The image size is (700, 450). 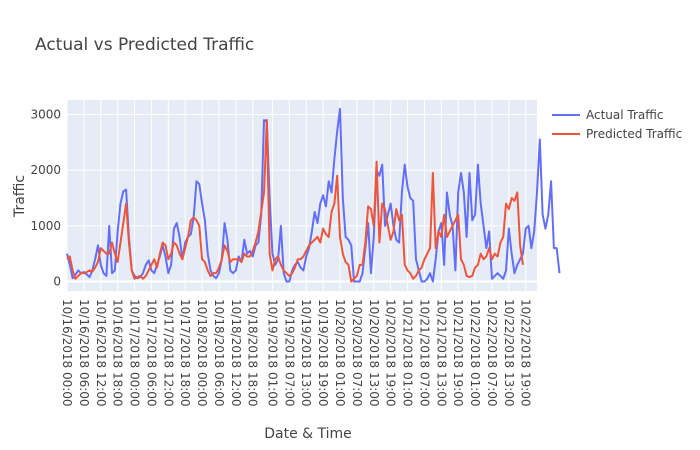 I want to click on y-tick-labels: 0 1000 2000 3000, so click(x=45, y=197).